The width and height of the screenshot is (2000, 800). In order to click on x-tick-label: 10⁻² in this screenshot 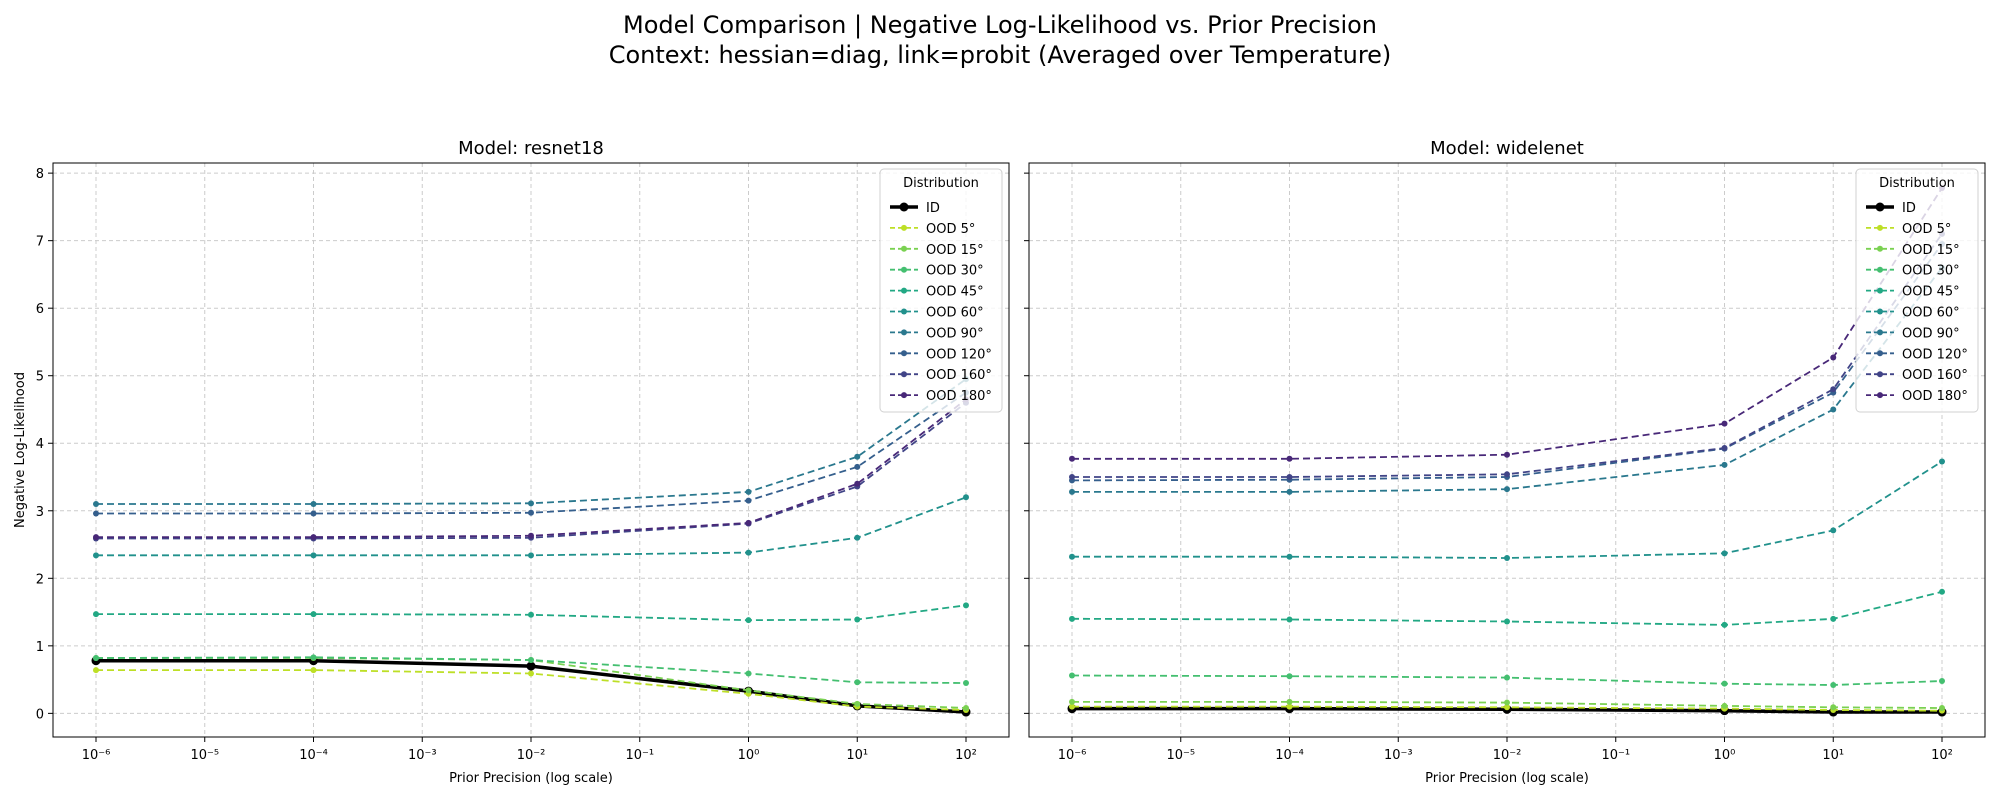, I will do `click(1507, 755)`.